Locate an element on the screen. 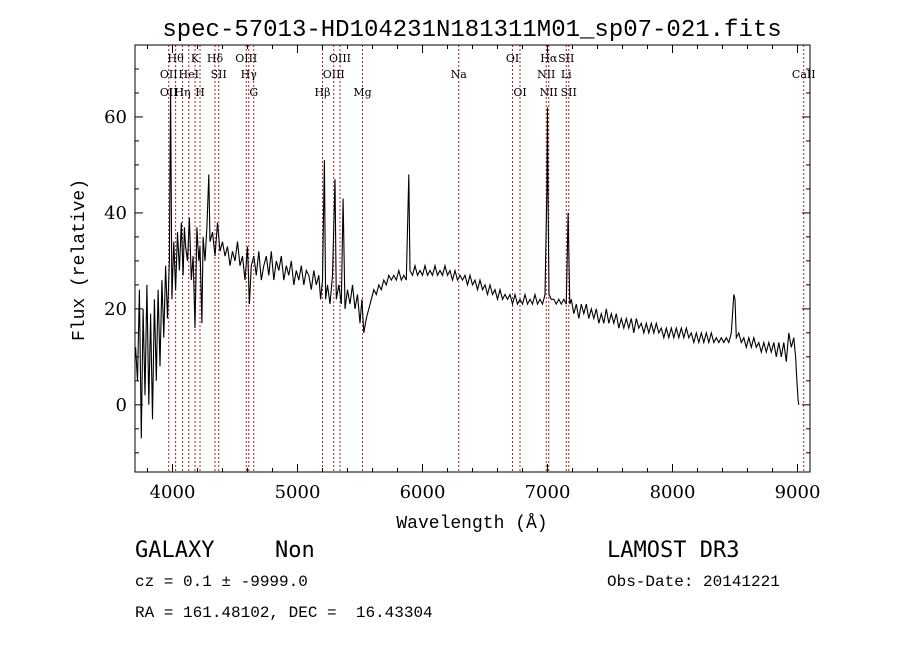 This screenshot has height=649, width=900. coordinates-text: RA = 161.48102, DEC = 16.43304 is located at coordinates (284, 613).